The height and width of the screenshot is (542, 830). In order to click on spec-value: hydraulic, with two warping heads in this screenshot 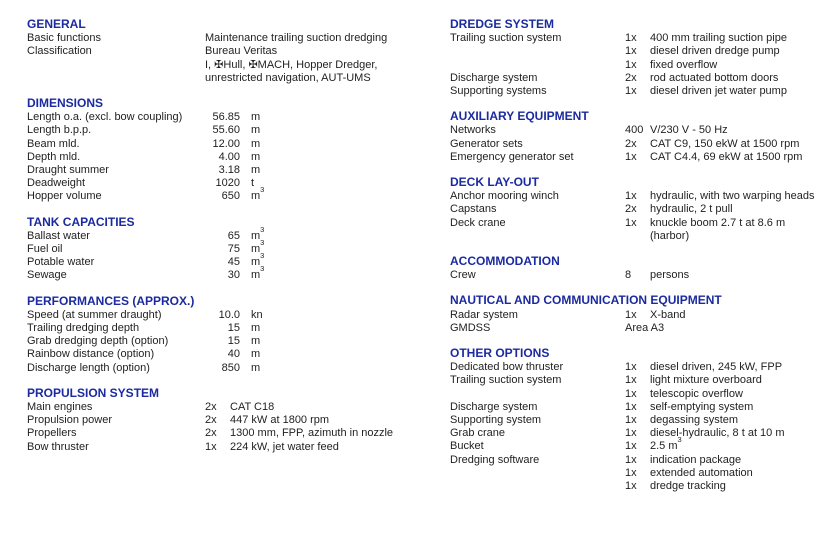, I will do `click(732, 196)`.